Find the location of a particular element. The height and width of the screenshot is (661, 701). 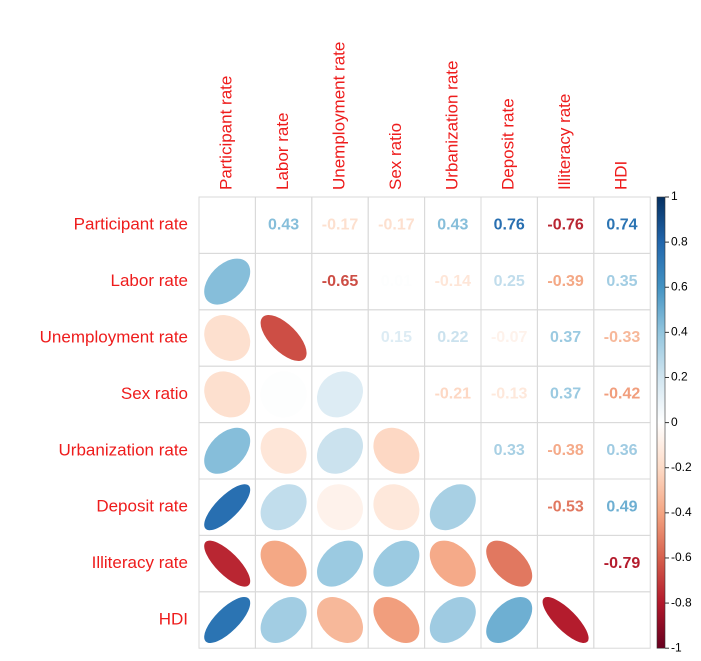

value-label: -0.76 is located at coordinates (565, 224).